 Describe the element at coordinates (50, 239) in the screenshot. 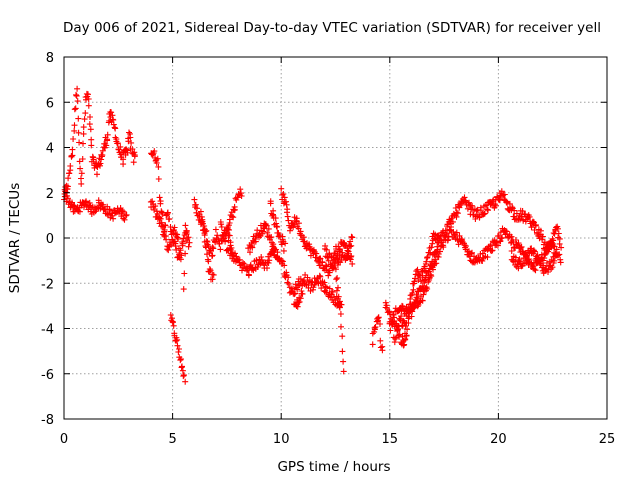

I see `y-tick-label: 0` at that location.